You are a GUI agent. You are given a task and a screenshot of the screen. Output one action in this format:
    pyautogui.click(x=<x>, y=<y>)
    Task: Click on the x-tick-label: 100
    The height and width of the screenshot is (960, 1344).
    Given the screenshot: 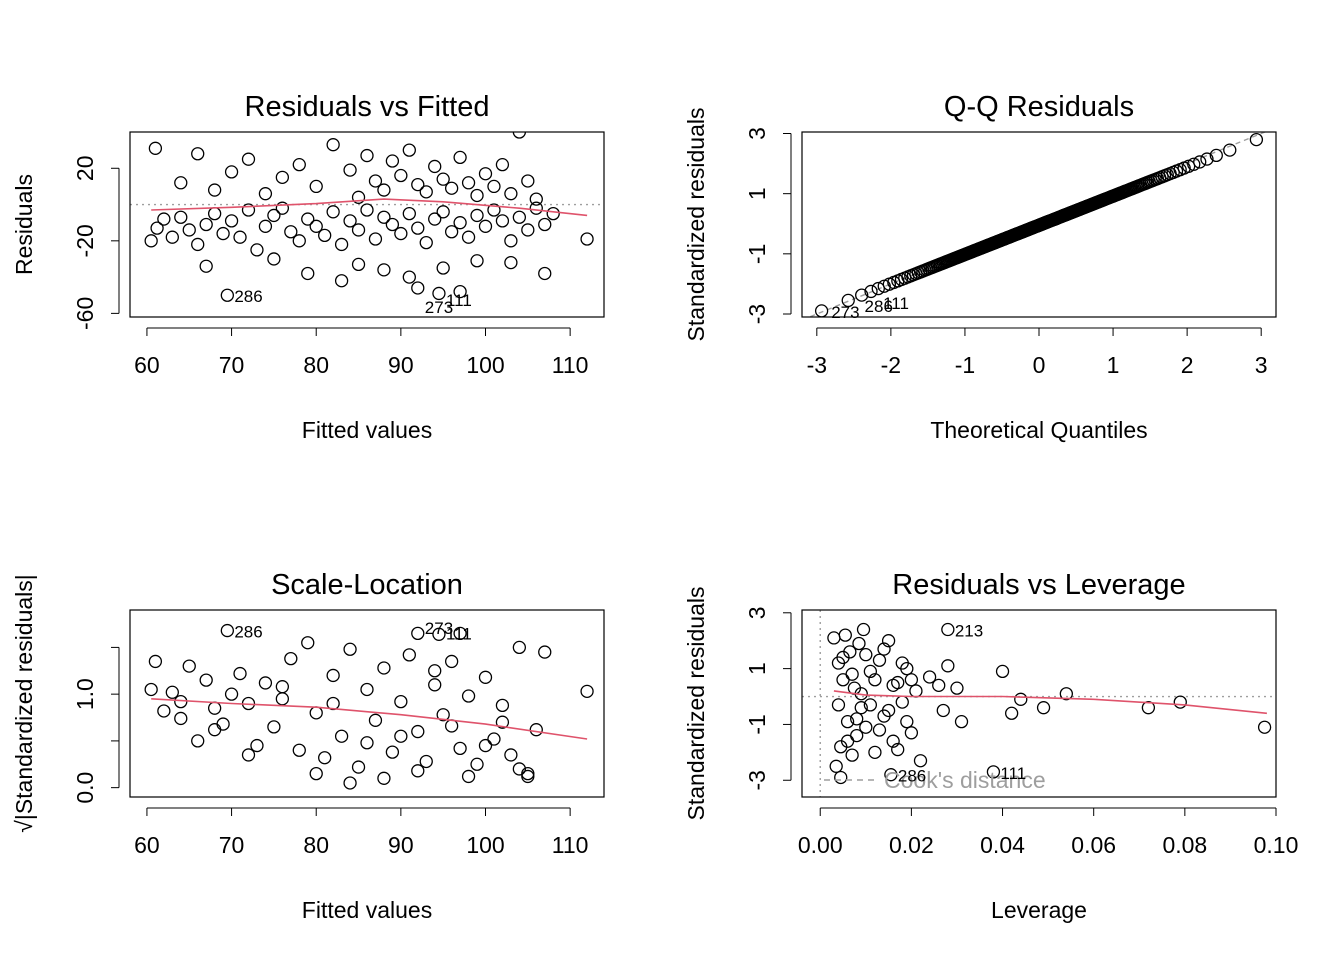 What is the action you would take?
    pyautogui.click(x=485, y=845)
    